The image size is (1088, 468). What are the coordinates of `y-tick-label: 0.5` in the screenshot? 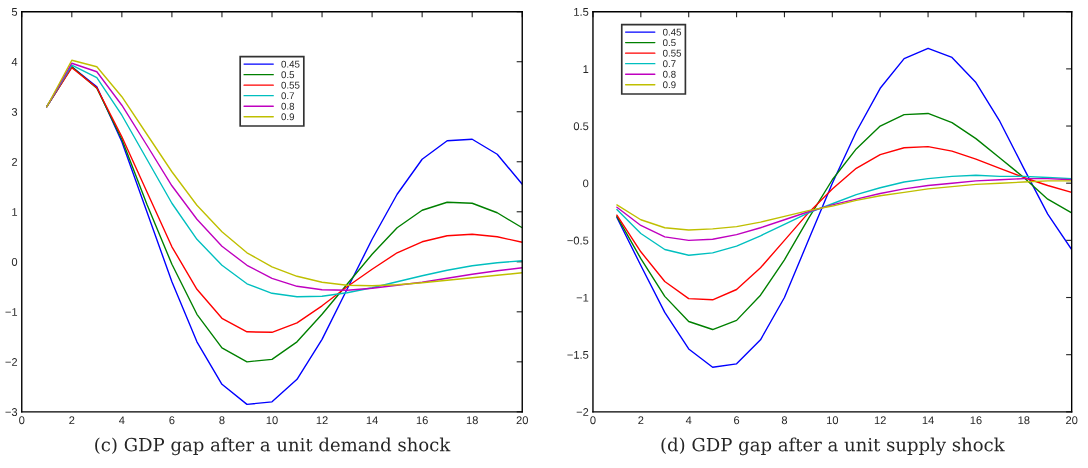 It's located at (581, 126).